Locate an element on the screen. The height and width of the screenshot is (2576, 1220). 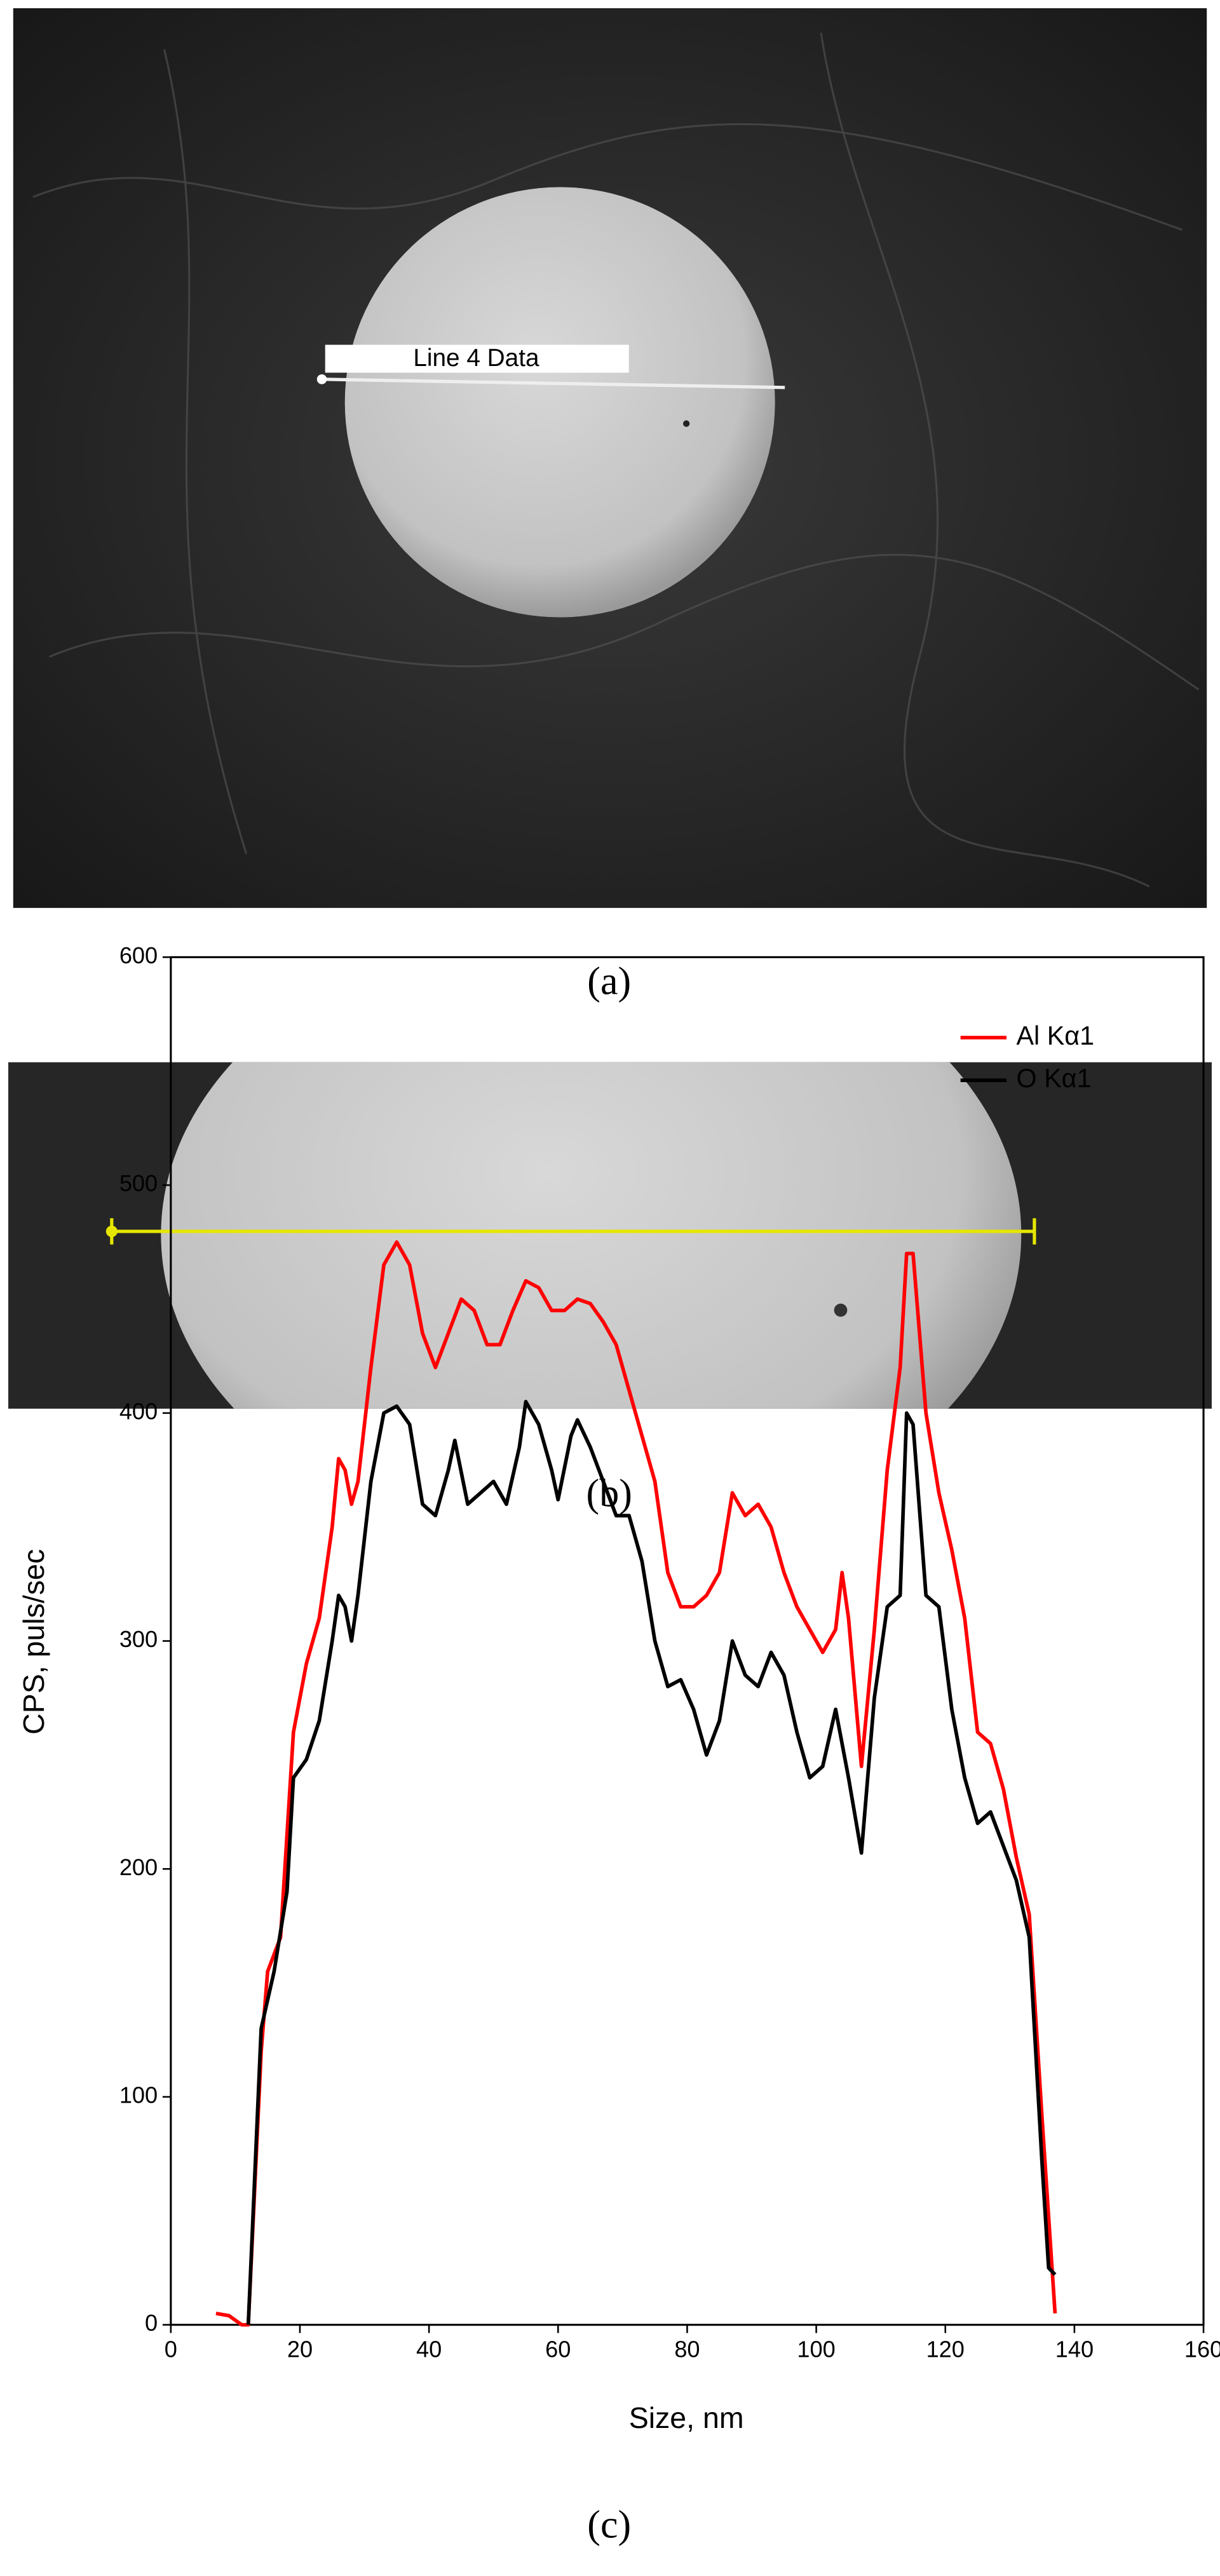
y-axis-label: CPS, puls/sec is located at coordinates (33, 1642).